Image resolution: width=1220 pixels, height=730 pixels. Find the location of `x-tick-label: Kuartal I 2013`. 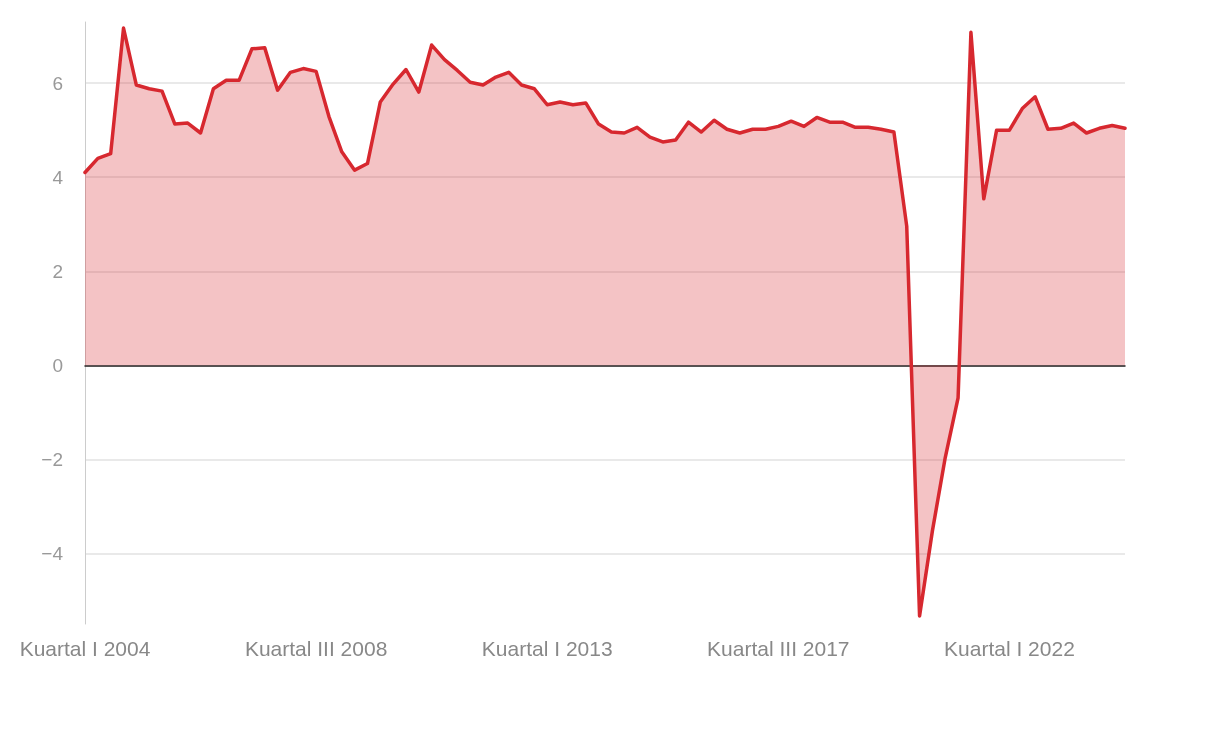

x-tick-label: Kuartal I 2013 is located at coordinates (547, 648).